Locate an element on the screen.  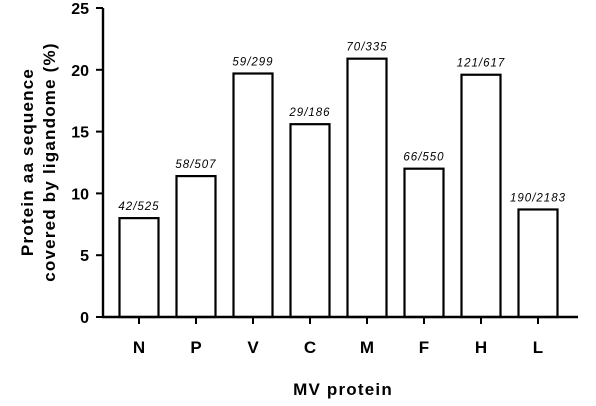
bar-label-h: 121/617 is located at coordinates (481, 64).